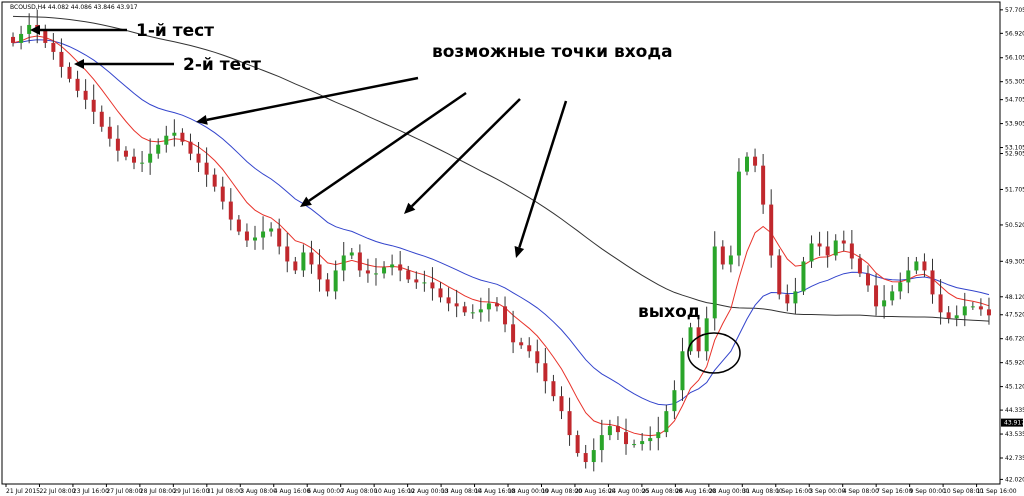  What do you see at coordinates (1012, 422) in the screenshot?
I see `price-marker-box` at bounding box center [1012, 422].